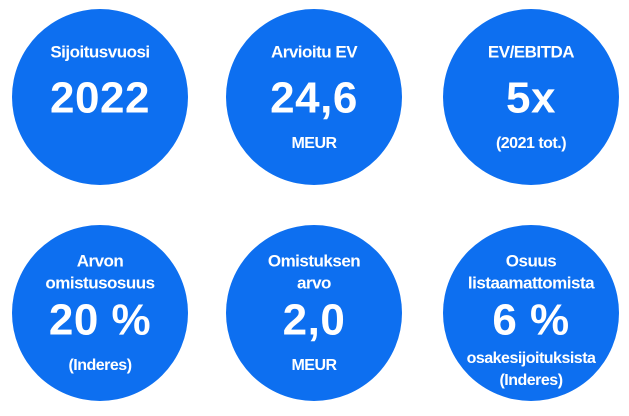 Image resolution: width=629 pixels, height=416 pixels. What do you see at coordinates (531, 51) in the screenshot?
I see `stat-label: EV/EBITDA` at bounding box center [531, 51].